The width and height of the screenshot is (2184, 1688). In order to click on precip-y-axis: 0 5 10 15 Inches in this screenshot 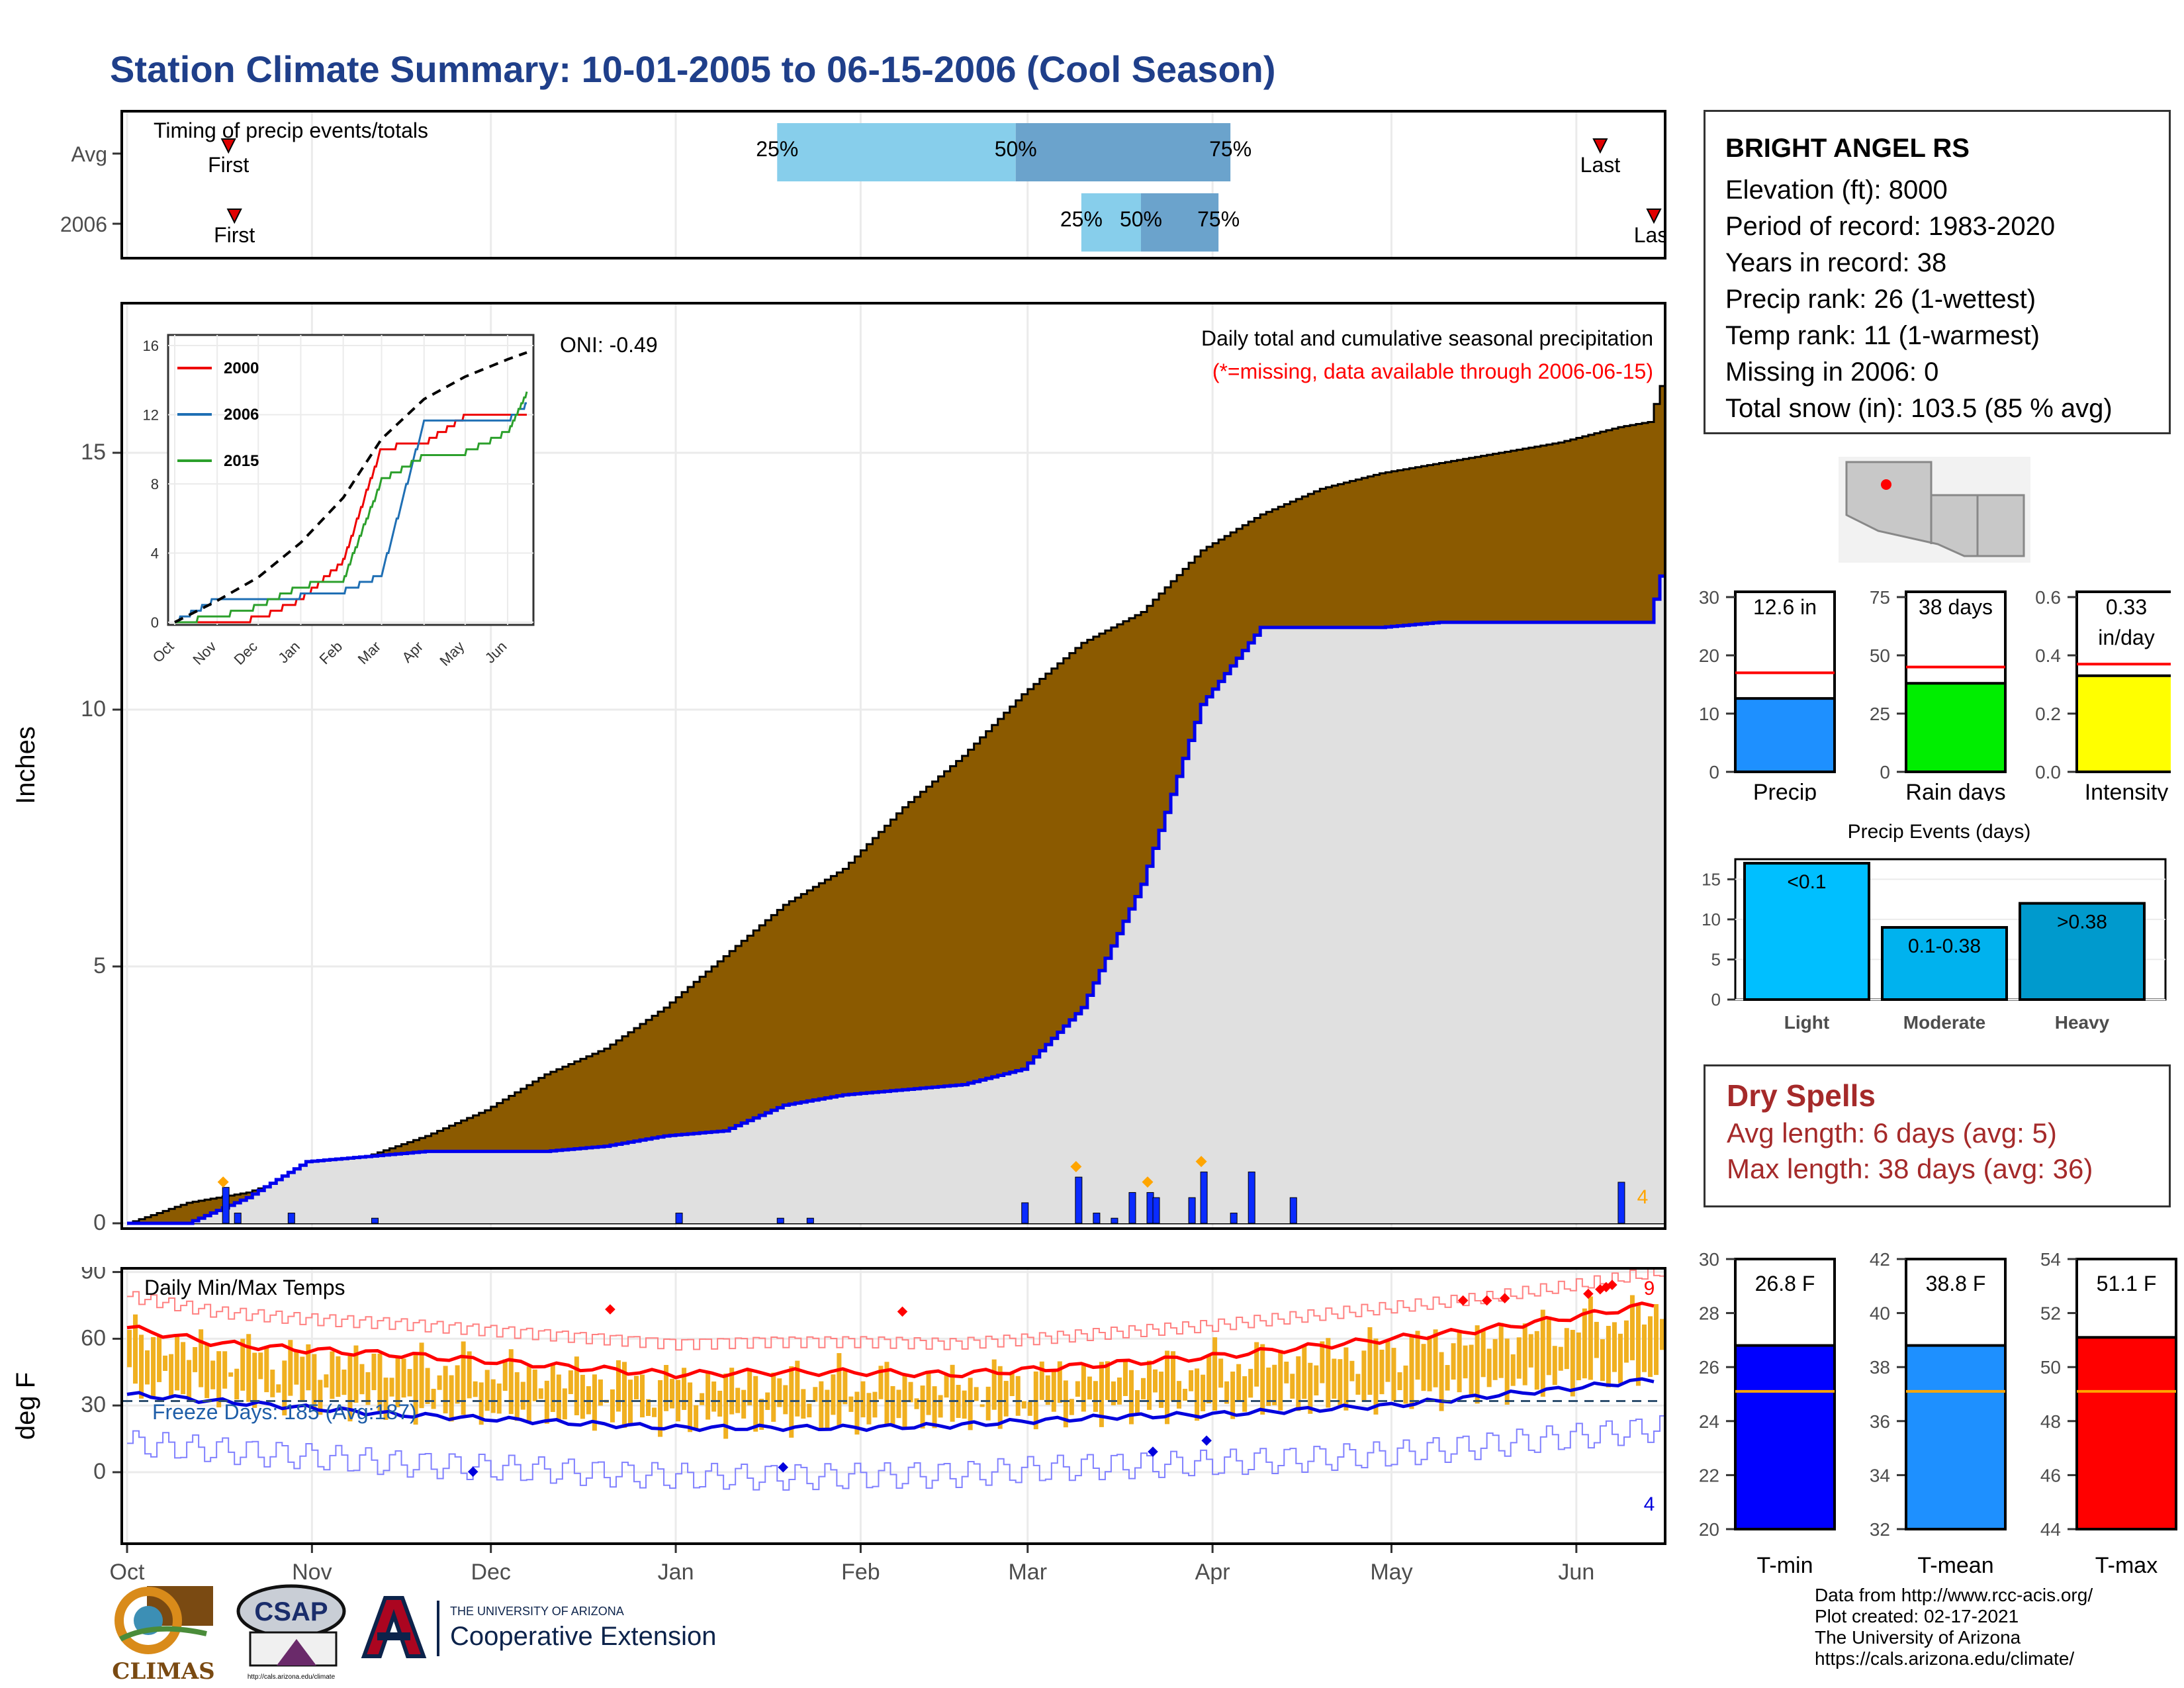, I will do `click(65, 837)`.